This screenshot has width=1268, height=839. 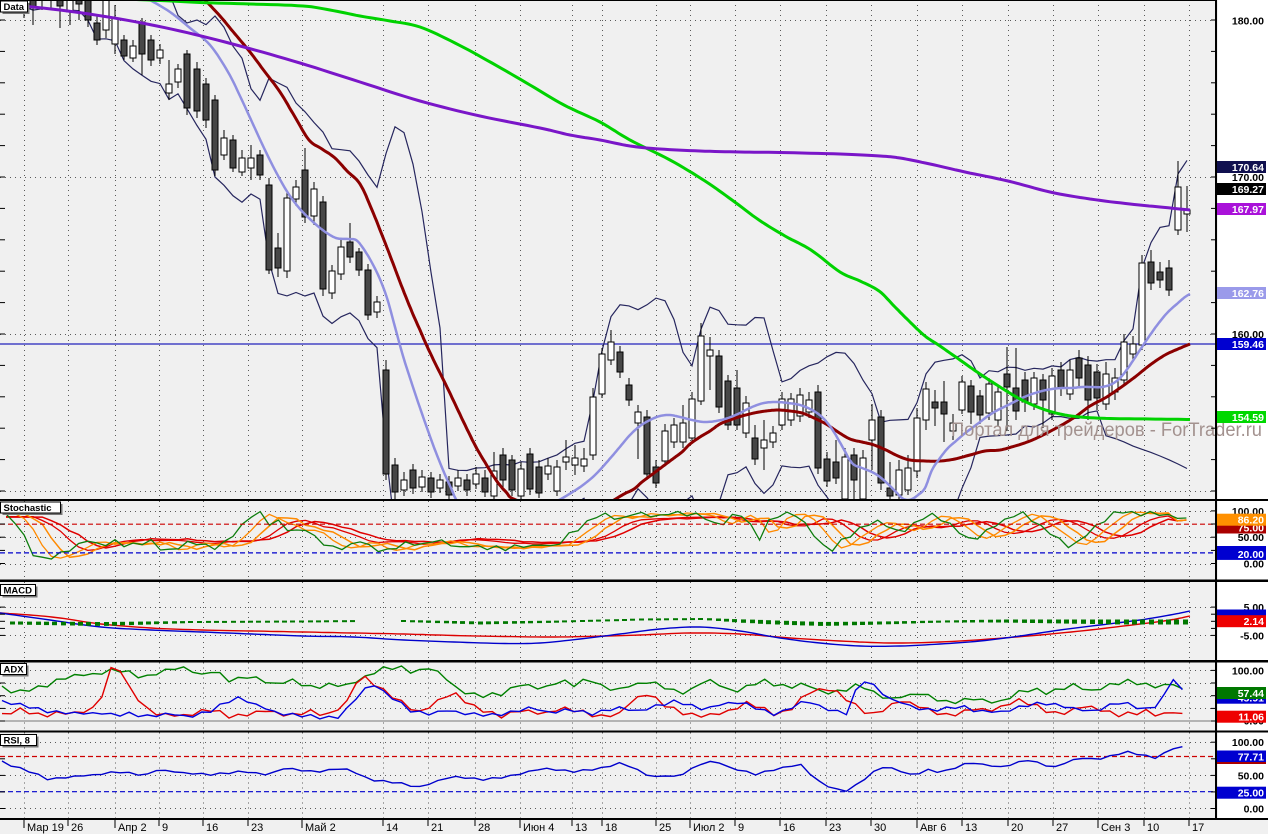 I want to click on svg-text: 20.00, so click(x=1251, y=555).